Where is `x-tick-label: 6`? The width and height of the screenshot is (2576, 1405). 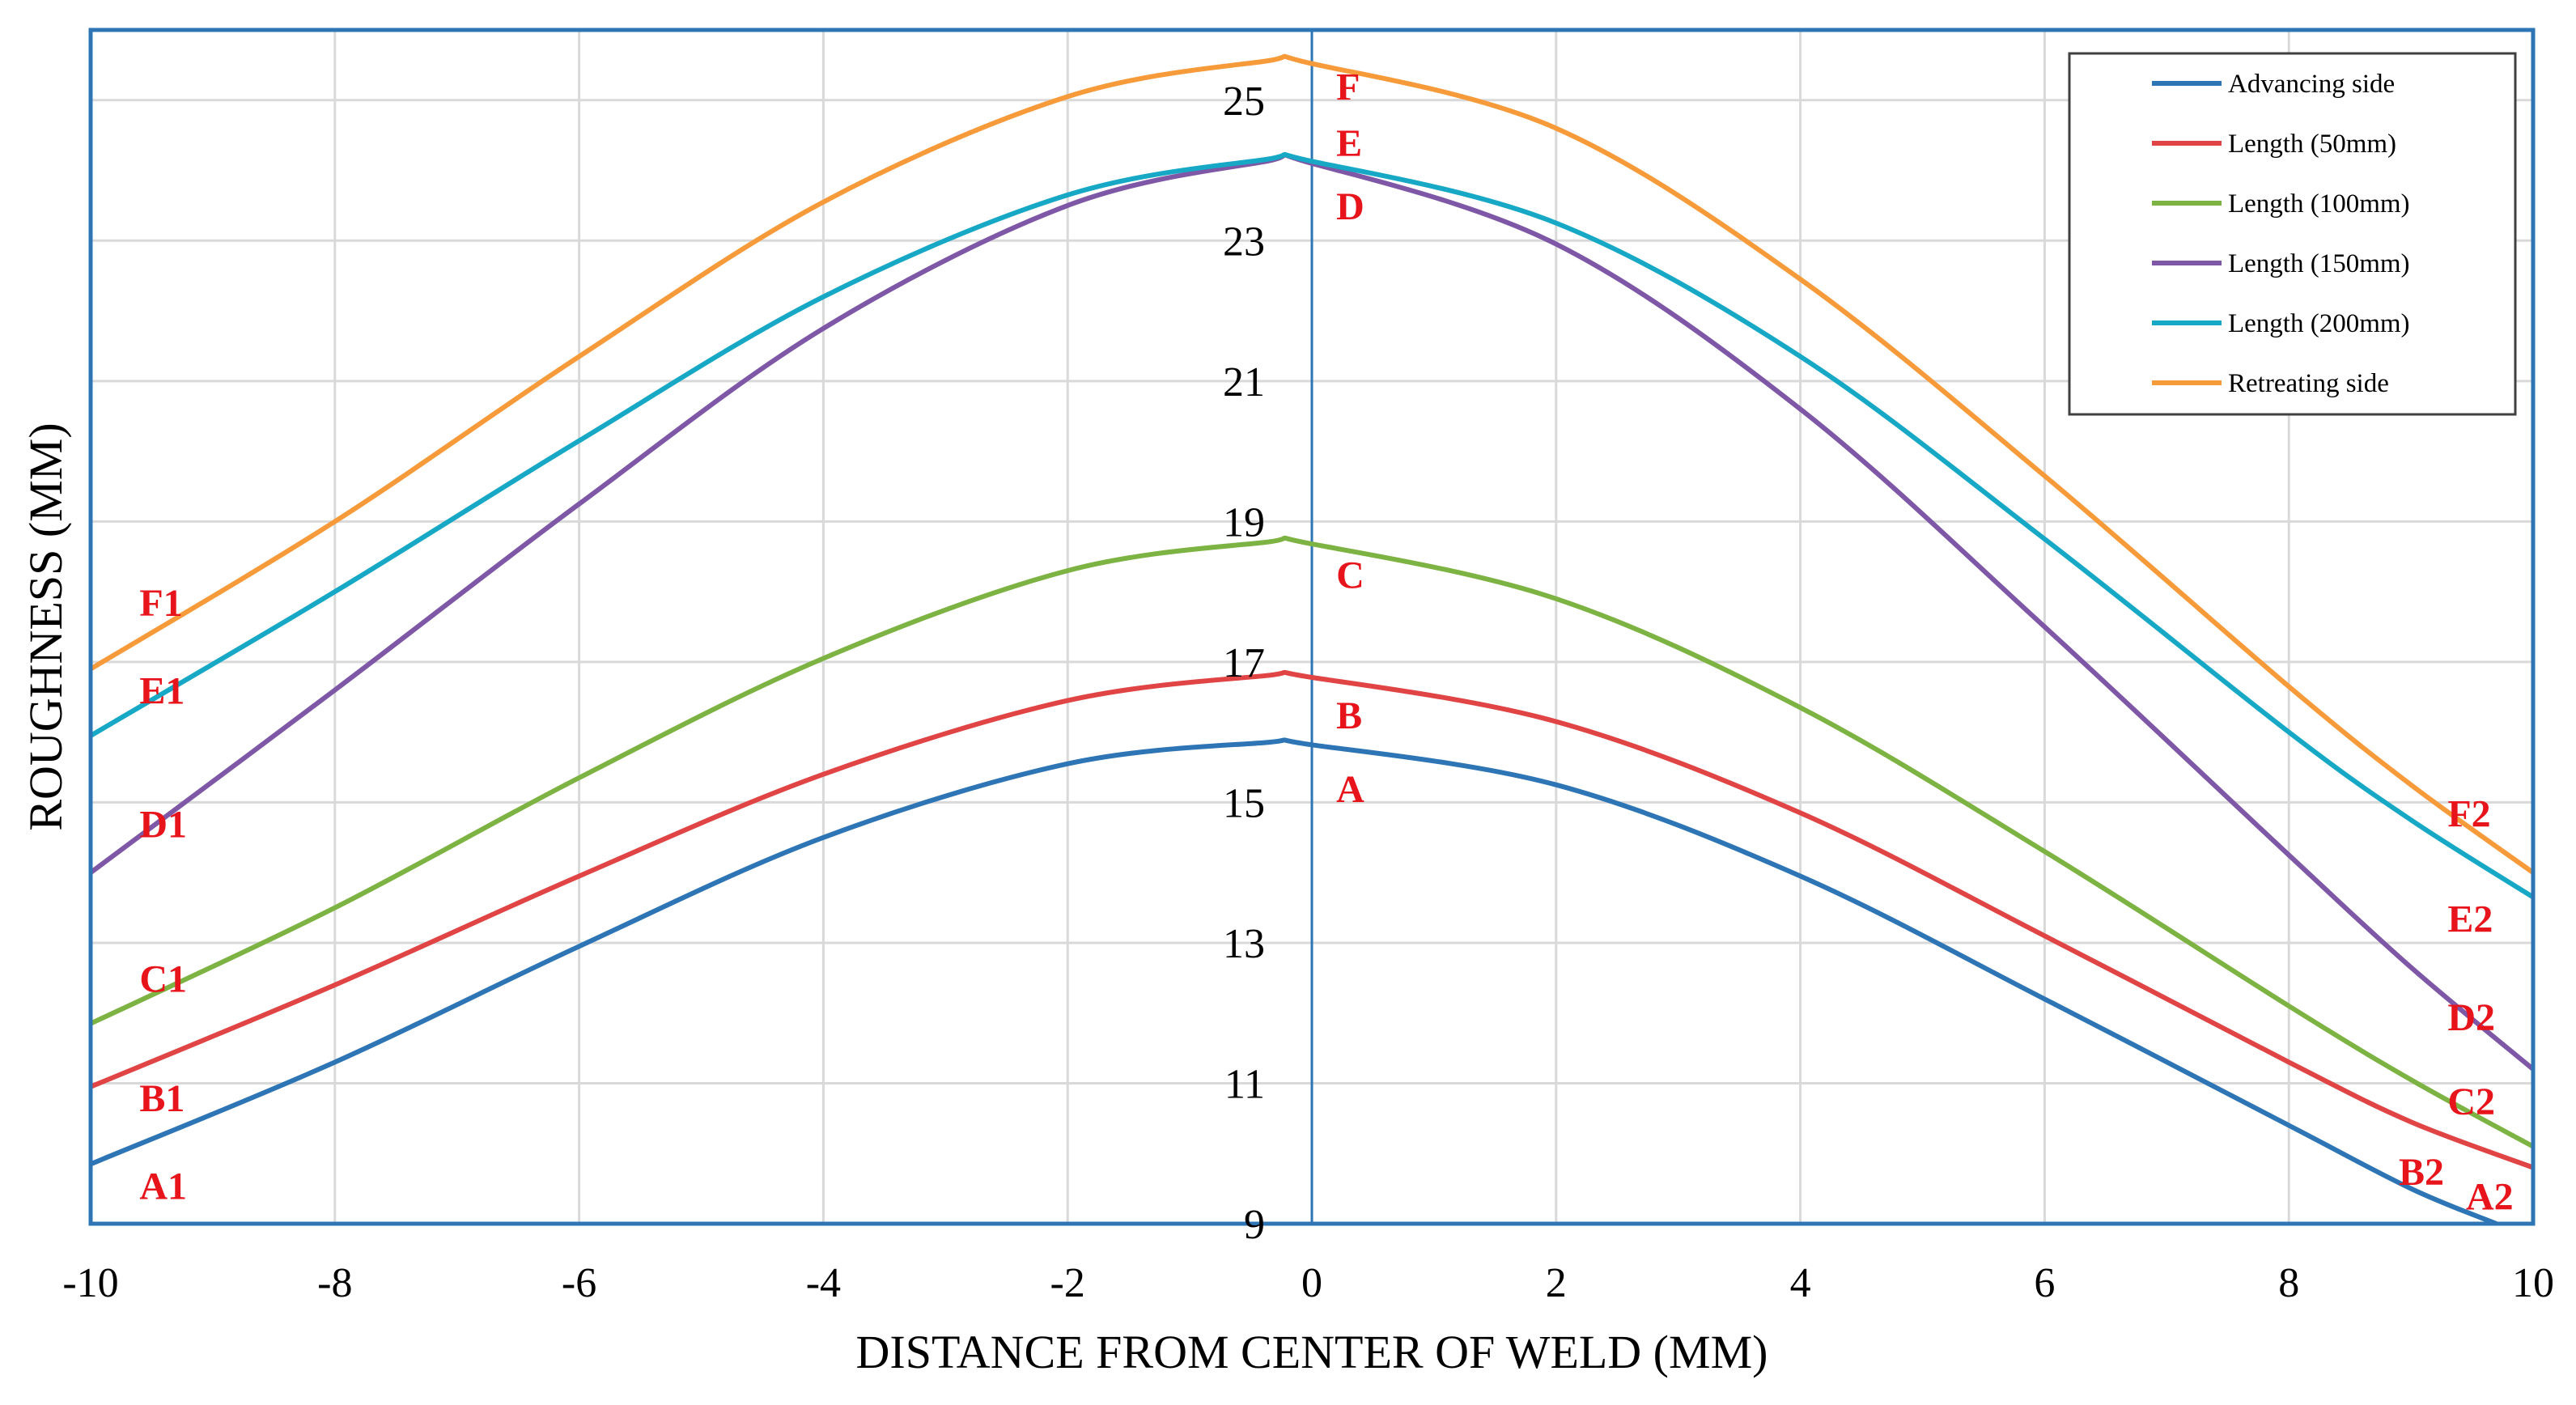
x-tick-label: 6 is located at coordinates (2044, 1283).